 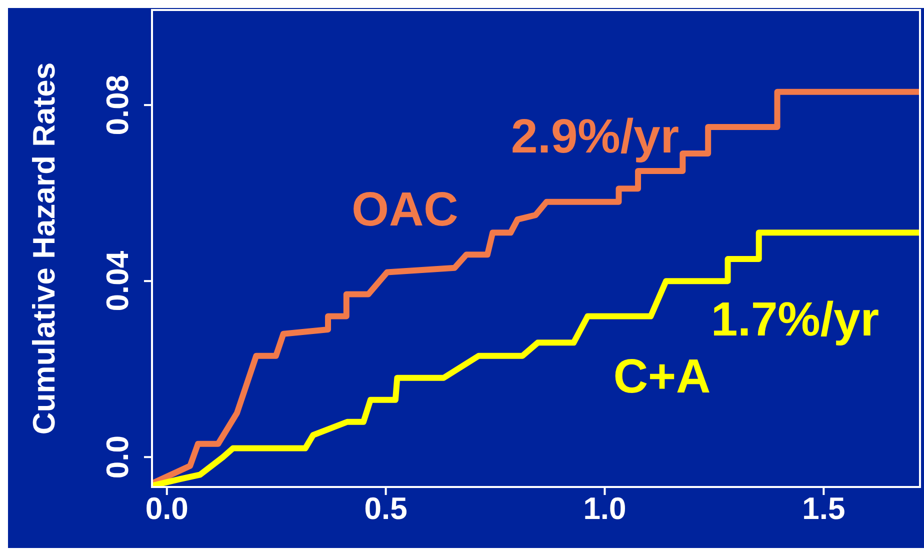 I want to click on y-tick-label: 0.04, so click(x=117, y=281).